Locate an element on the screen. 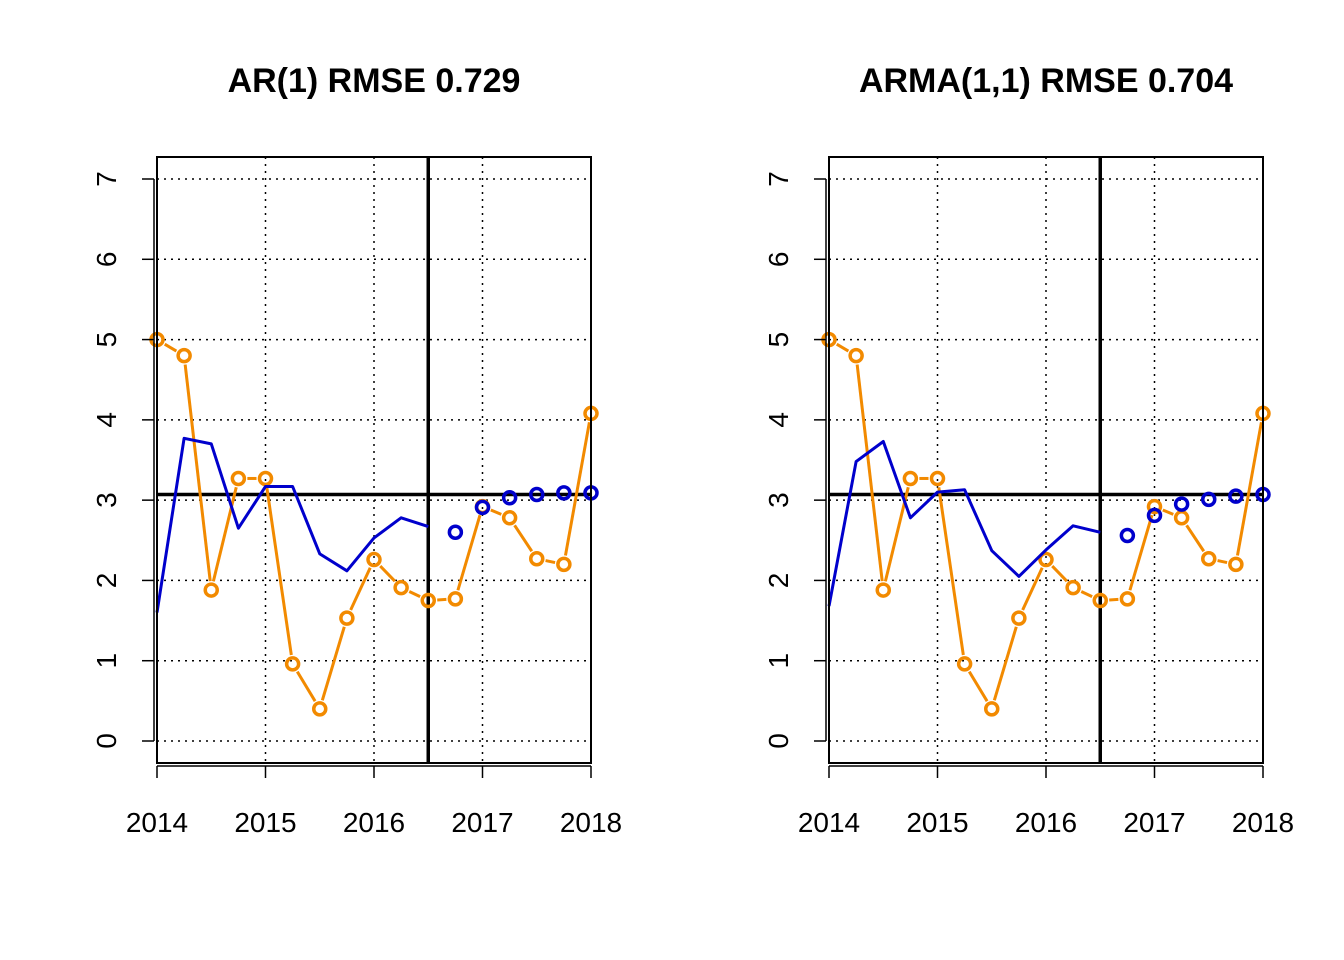 The height and width of the screenshot is (960, 1344). chart-title: AR(1) RMSE 0.729 is located at coordinates (374, 81).